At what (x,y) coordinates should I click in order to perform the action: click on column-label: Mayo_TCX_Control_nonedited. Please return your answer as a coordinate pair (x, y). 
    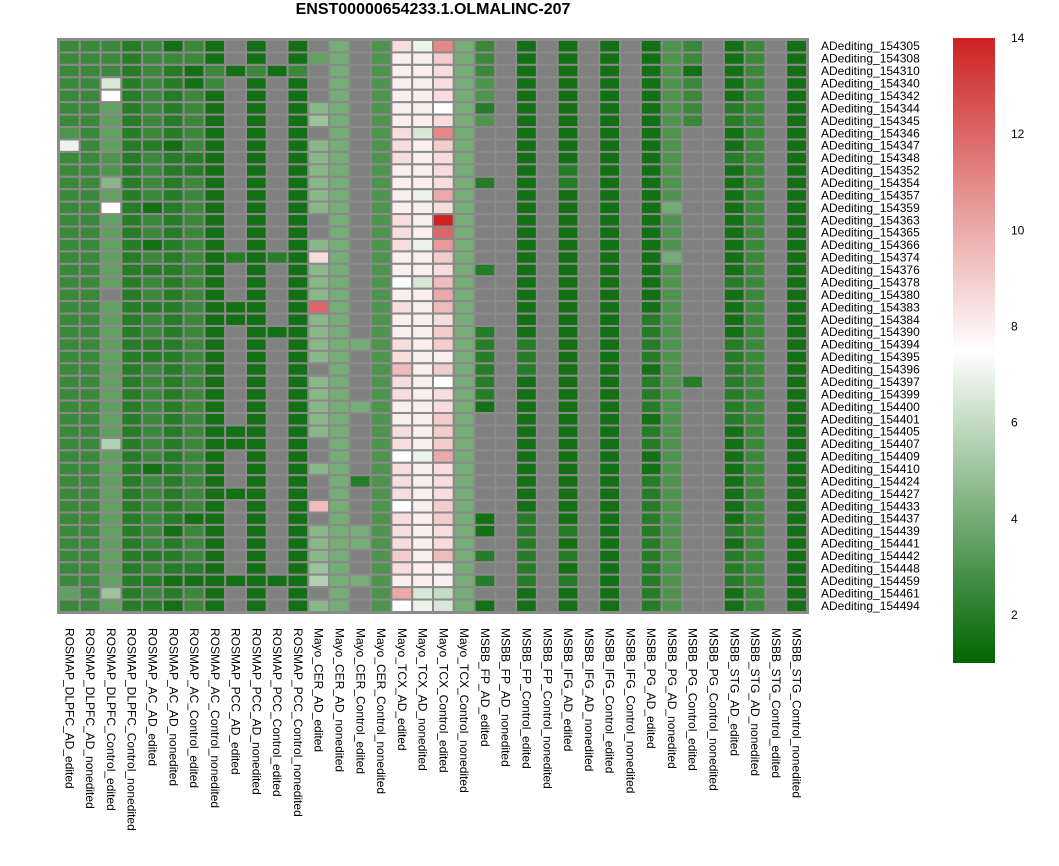
    Looking at the image, I should click on (464, 710).